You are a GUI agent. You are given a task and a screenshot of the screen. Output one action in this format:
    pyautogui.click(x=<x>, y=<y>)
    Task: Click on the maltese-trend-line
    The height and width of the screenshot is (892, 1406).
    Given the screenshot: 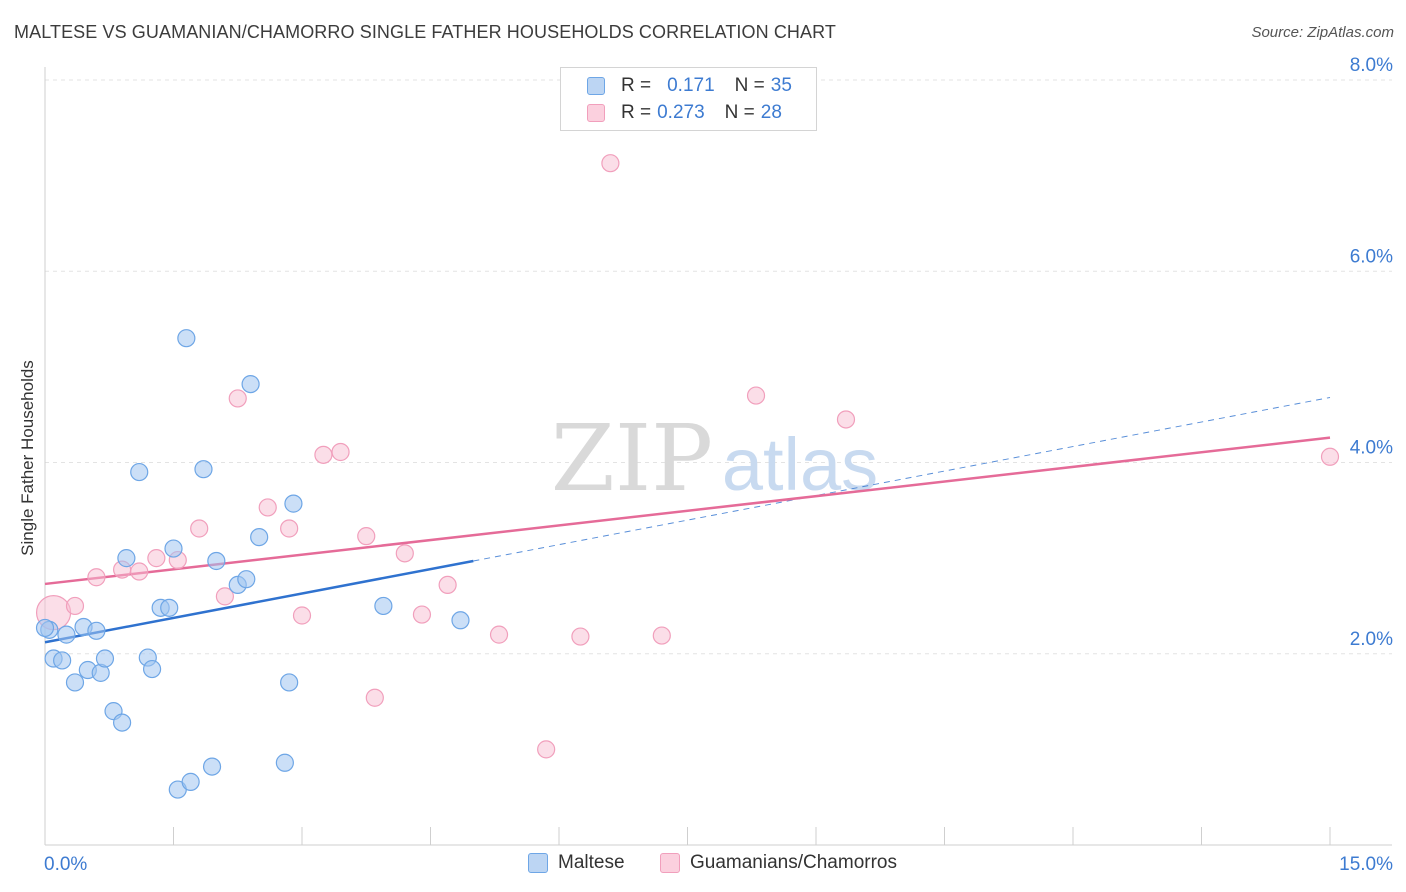 What is the action you would take?
    pyautogui.click(x=259, y=601)
    